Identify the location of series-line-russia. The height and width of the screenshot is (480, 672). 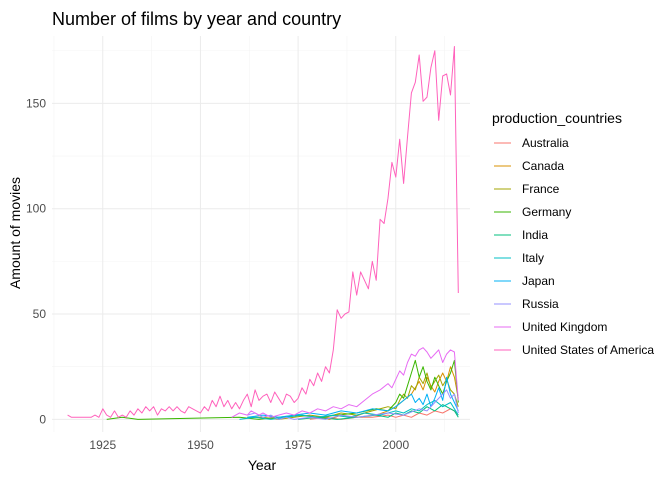
(353, 404).